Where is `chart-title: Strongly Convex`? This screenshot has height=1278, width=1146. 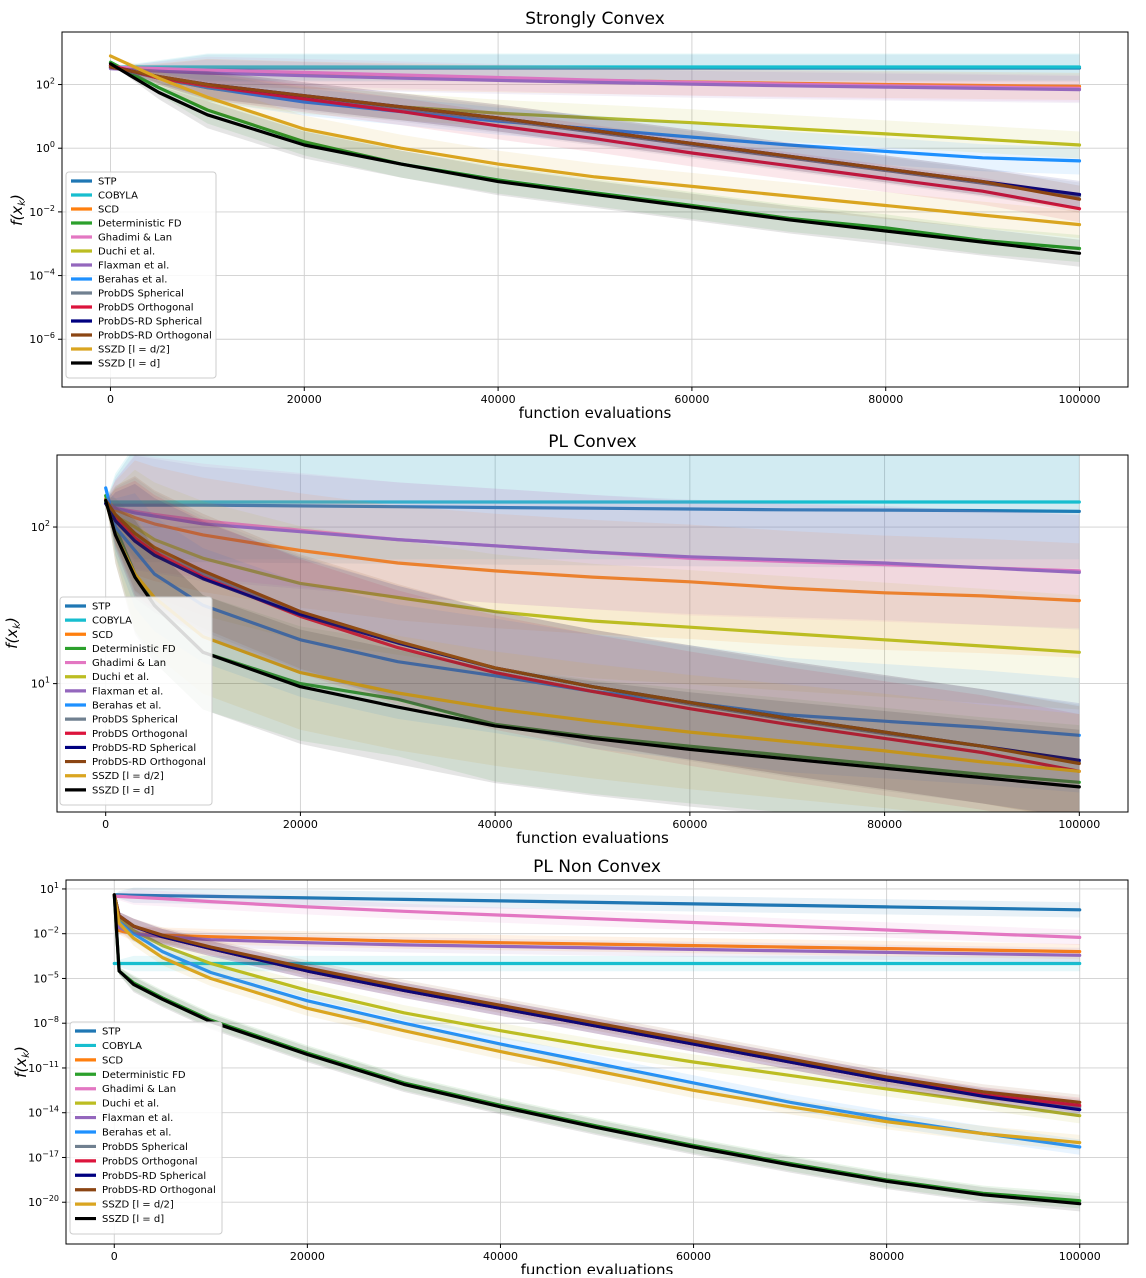
chart-title: Strongly Convex is located at coordinates (595, 19).